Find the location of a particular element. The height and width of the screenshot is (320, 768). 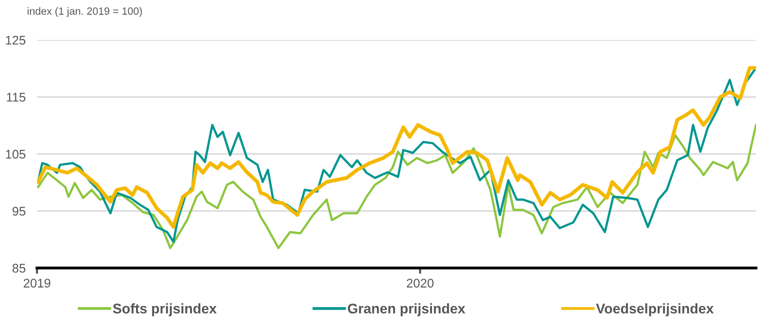

y-tick-label: 85 is located at coordinates (19, 268).